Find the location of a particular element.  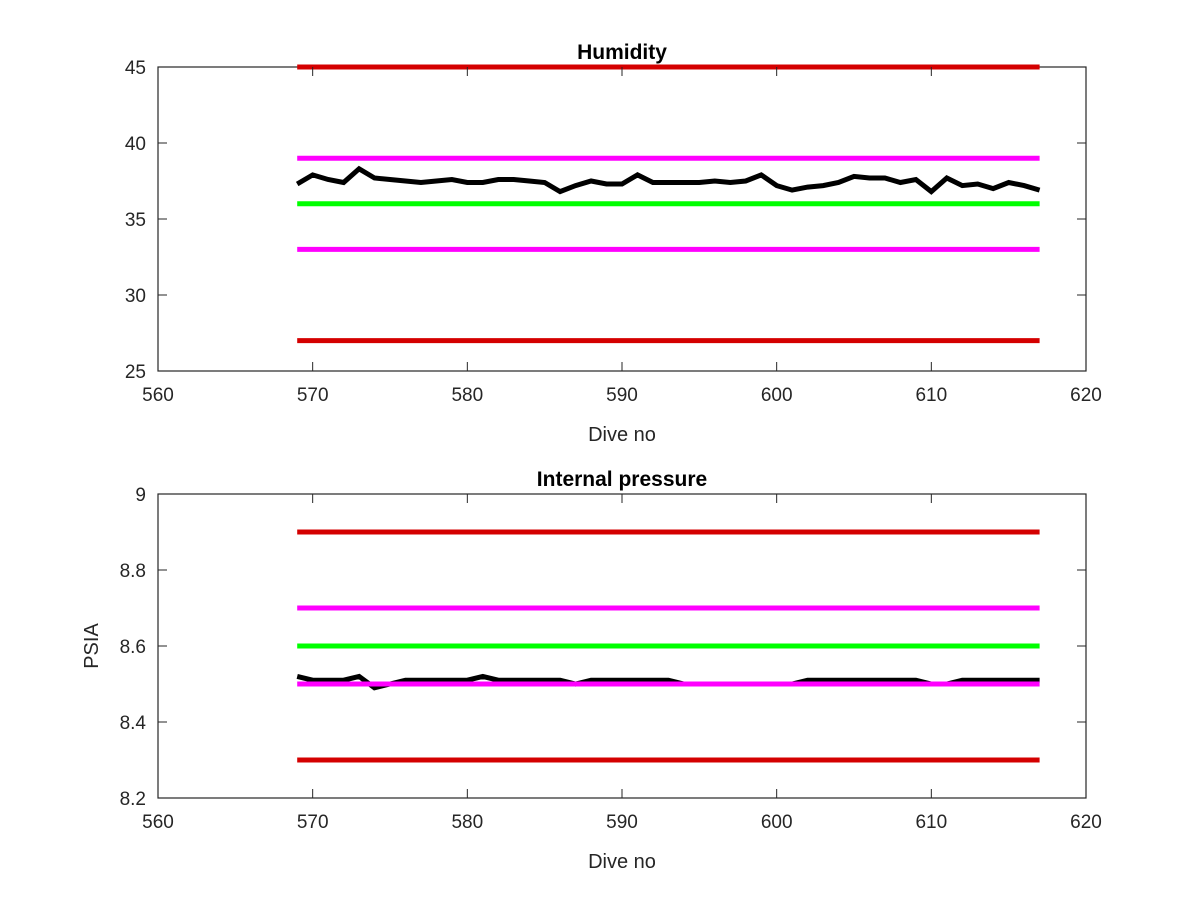

chart-0-x-tick-label-2: 580 is located at coordinates (467, 395).